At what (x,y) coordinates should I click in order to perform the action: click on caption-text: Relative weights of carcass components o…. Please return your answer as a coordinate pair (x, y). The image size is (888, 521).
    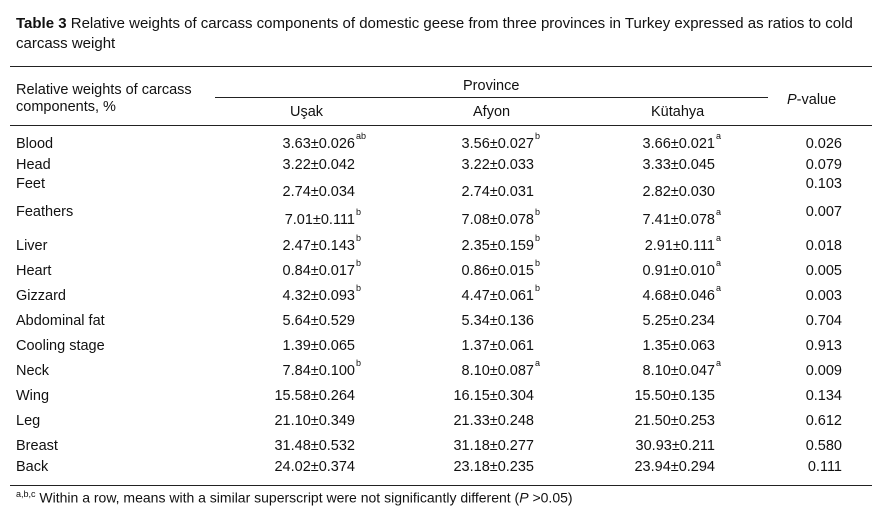
    Looking at the image, I should click on (434, 33).